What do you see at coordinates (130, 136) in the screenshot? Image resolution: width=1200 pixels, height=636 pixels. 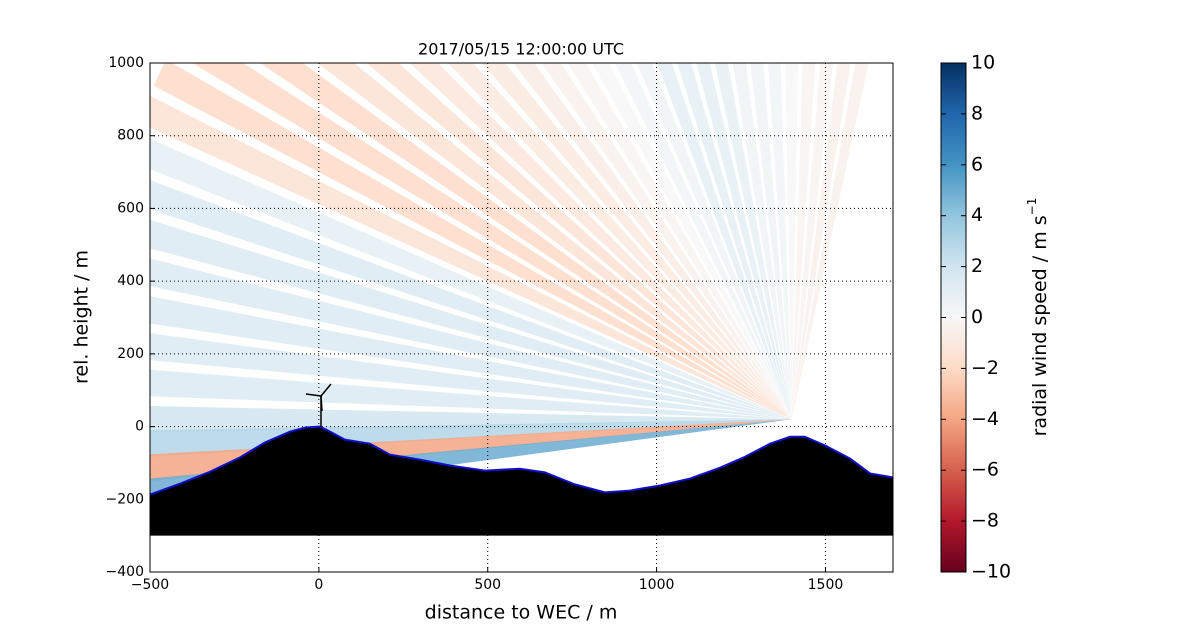 I see `y-tick-label: 800` at bounding box center [130, 136].